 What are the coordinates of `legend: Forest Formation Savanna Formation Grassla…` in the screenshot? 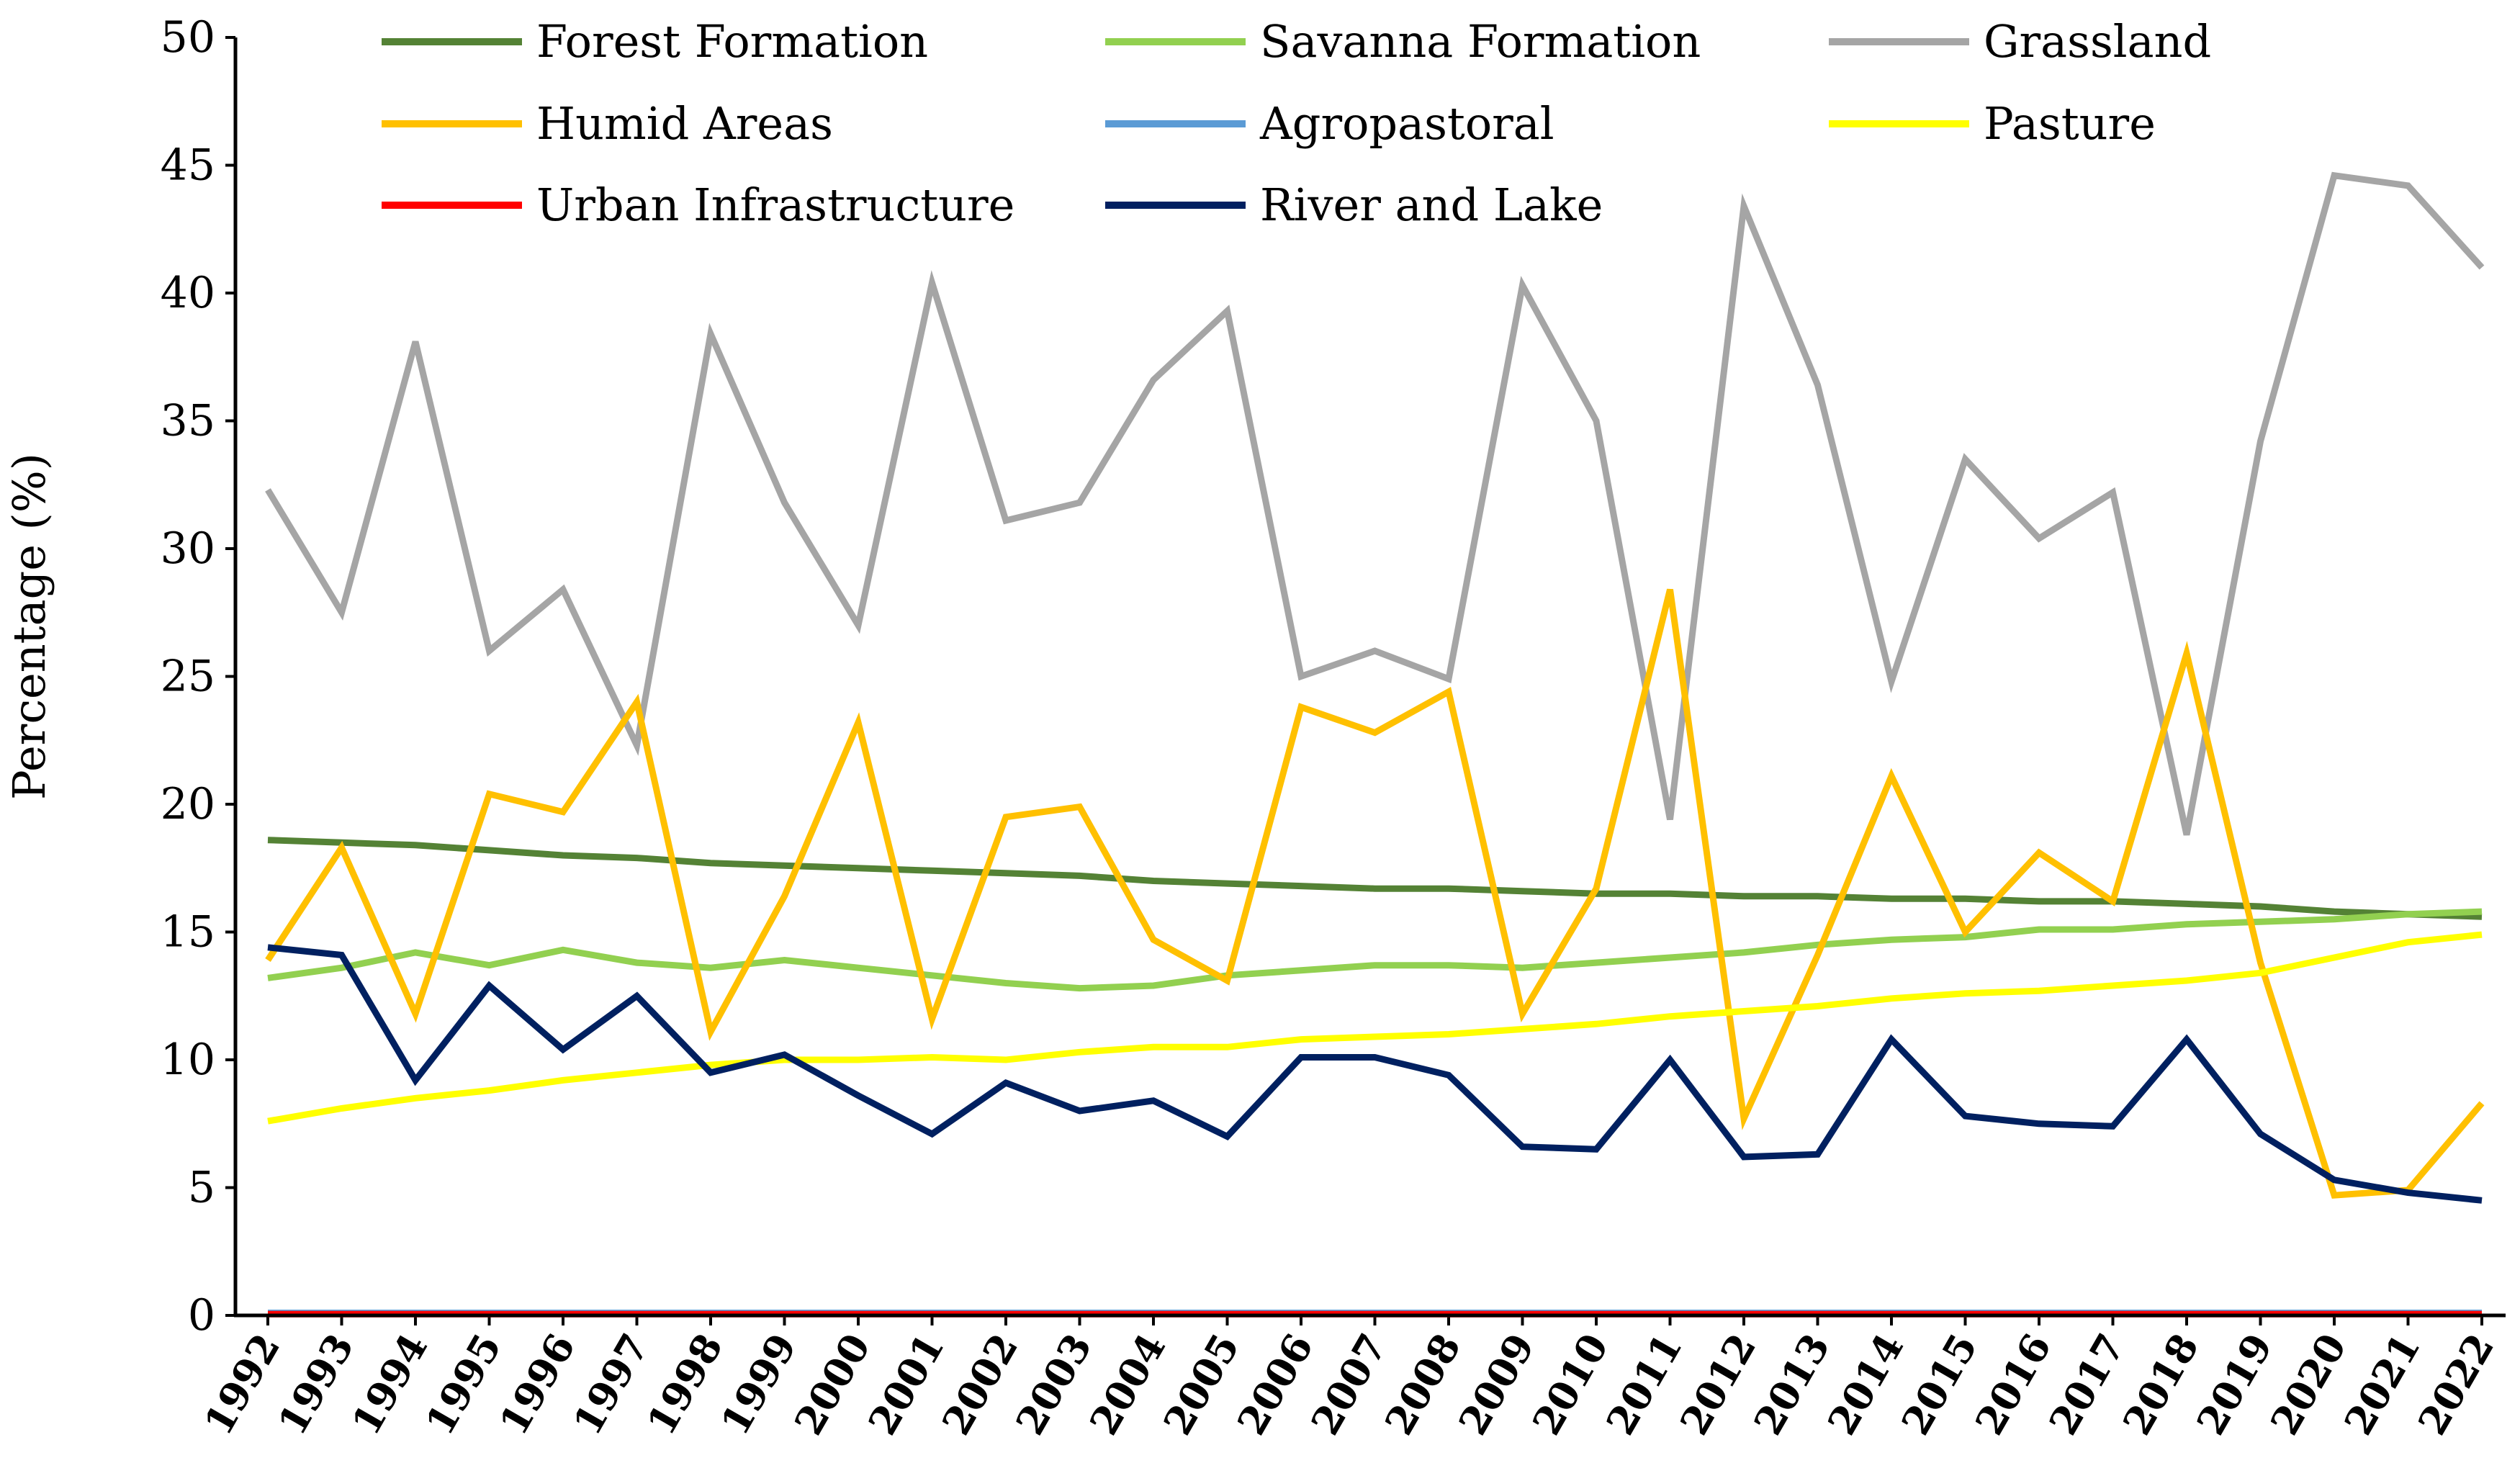 It's located at (1296, 123).